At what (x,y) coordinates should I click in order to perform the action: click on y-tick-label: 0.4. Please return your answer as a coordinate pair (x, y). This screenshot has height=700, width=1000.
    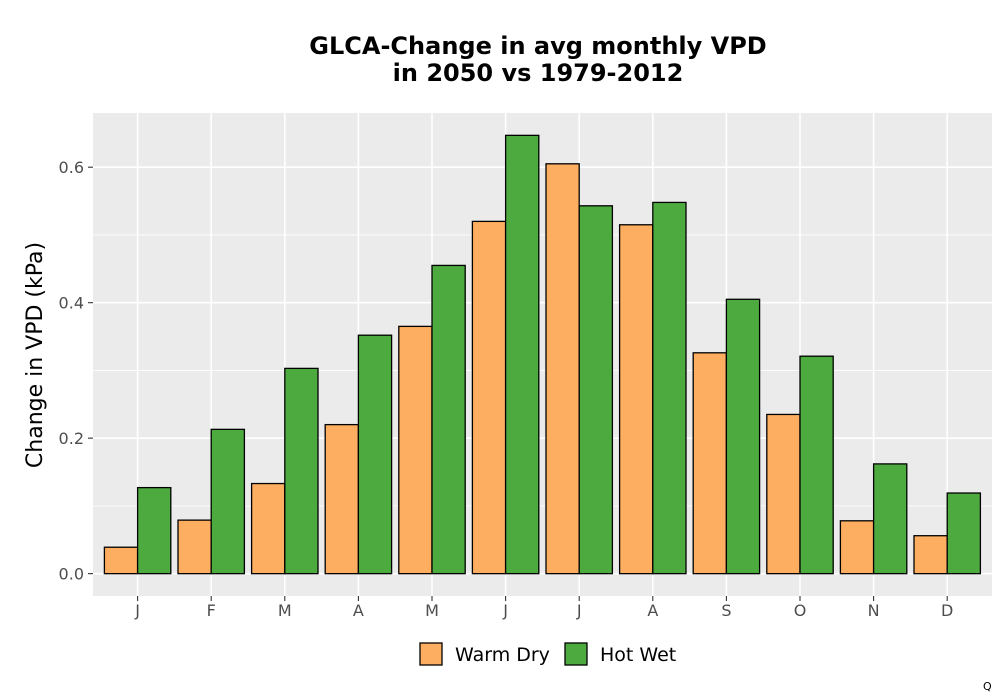
    Looking at the image, I should click on (71, 303).